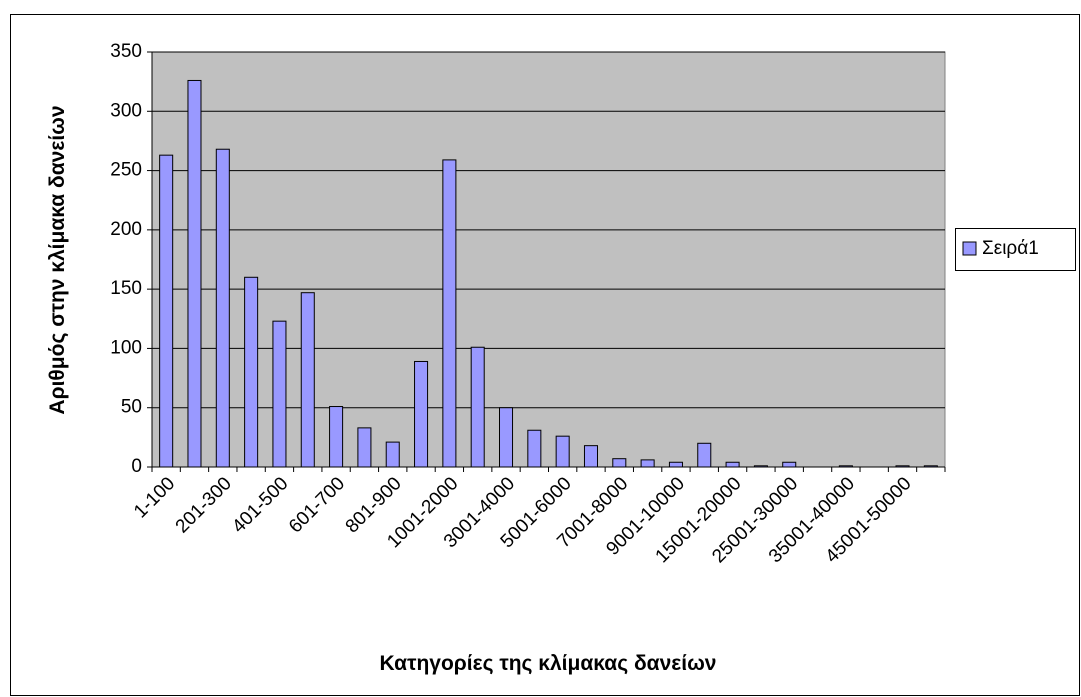 This screenshot has height=697, width=1081. I want to click on legend-label: Σειρά1, so click(1010, 248).